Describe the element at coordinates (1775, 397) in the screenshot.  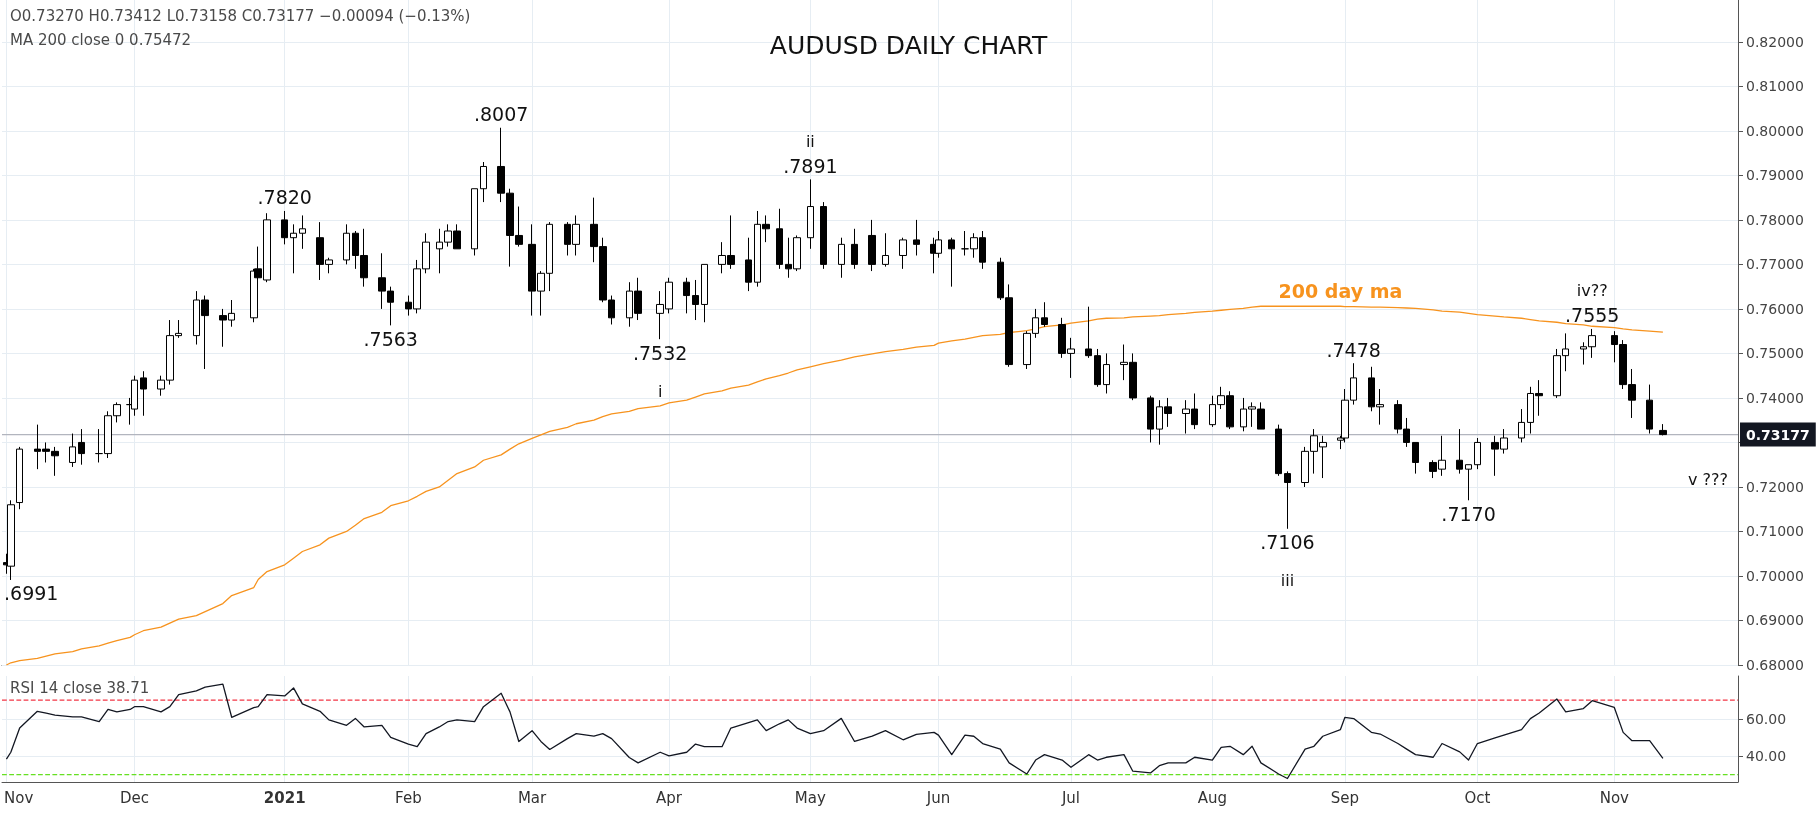
I see `y-tick-label: 0.74000` at that location.